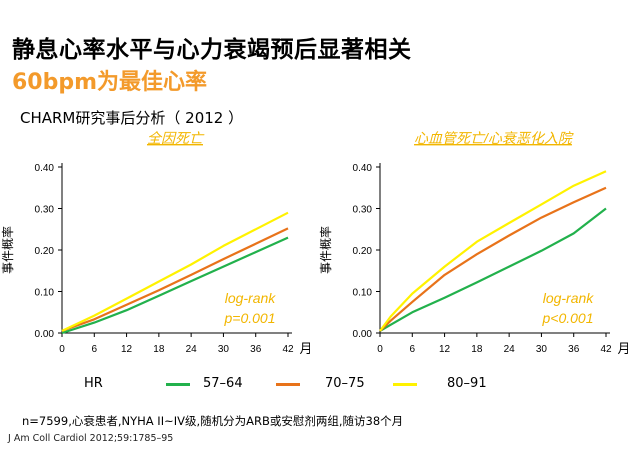 This screenshot has height=450, width=634. I want to click on legend-label-57-64: 57–64, so click(223, 383).